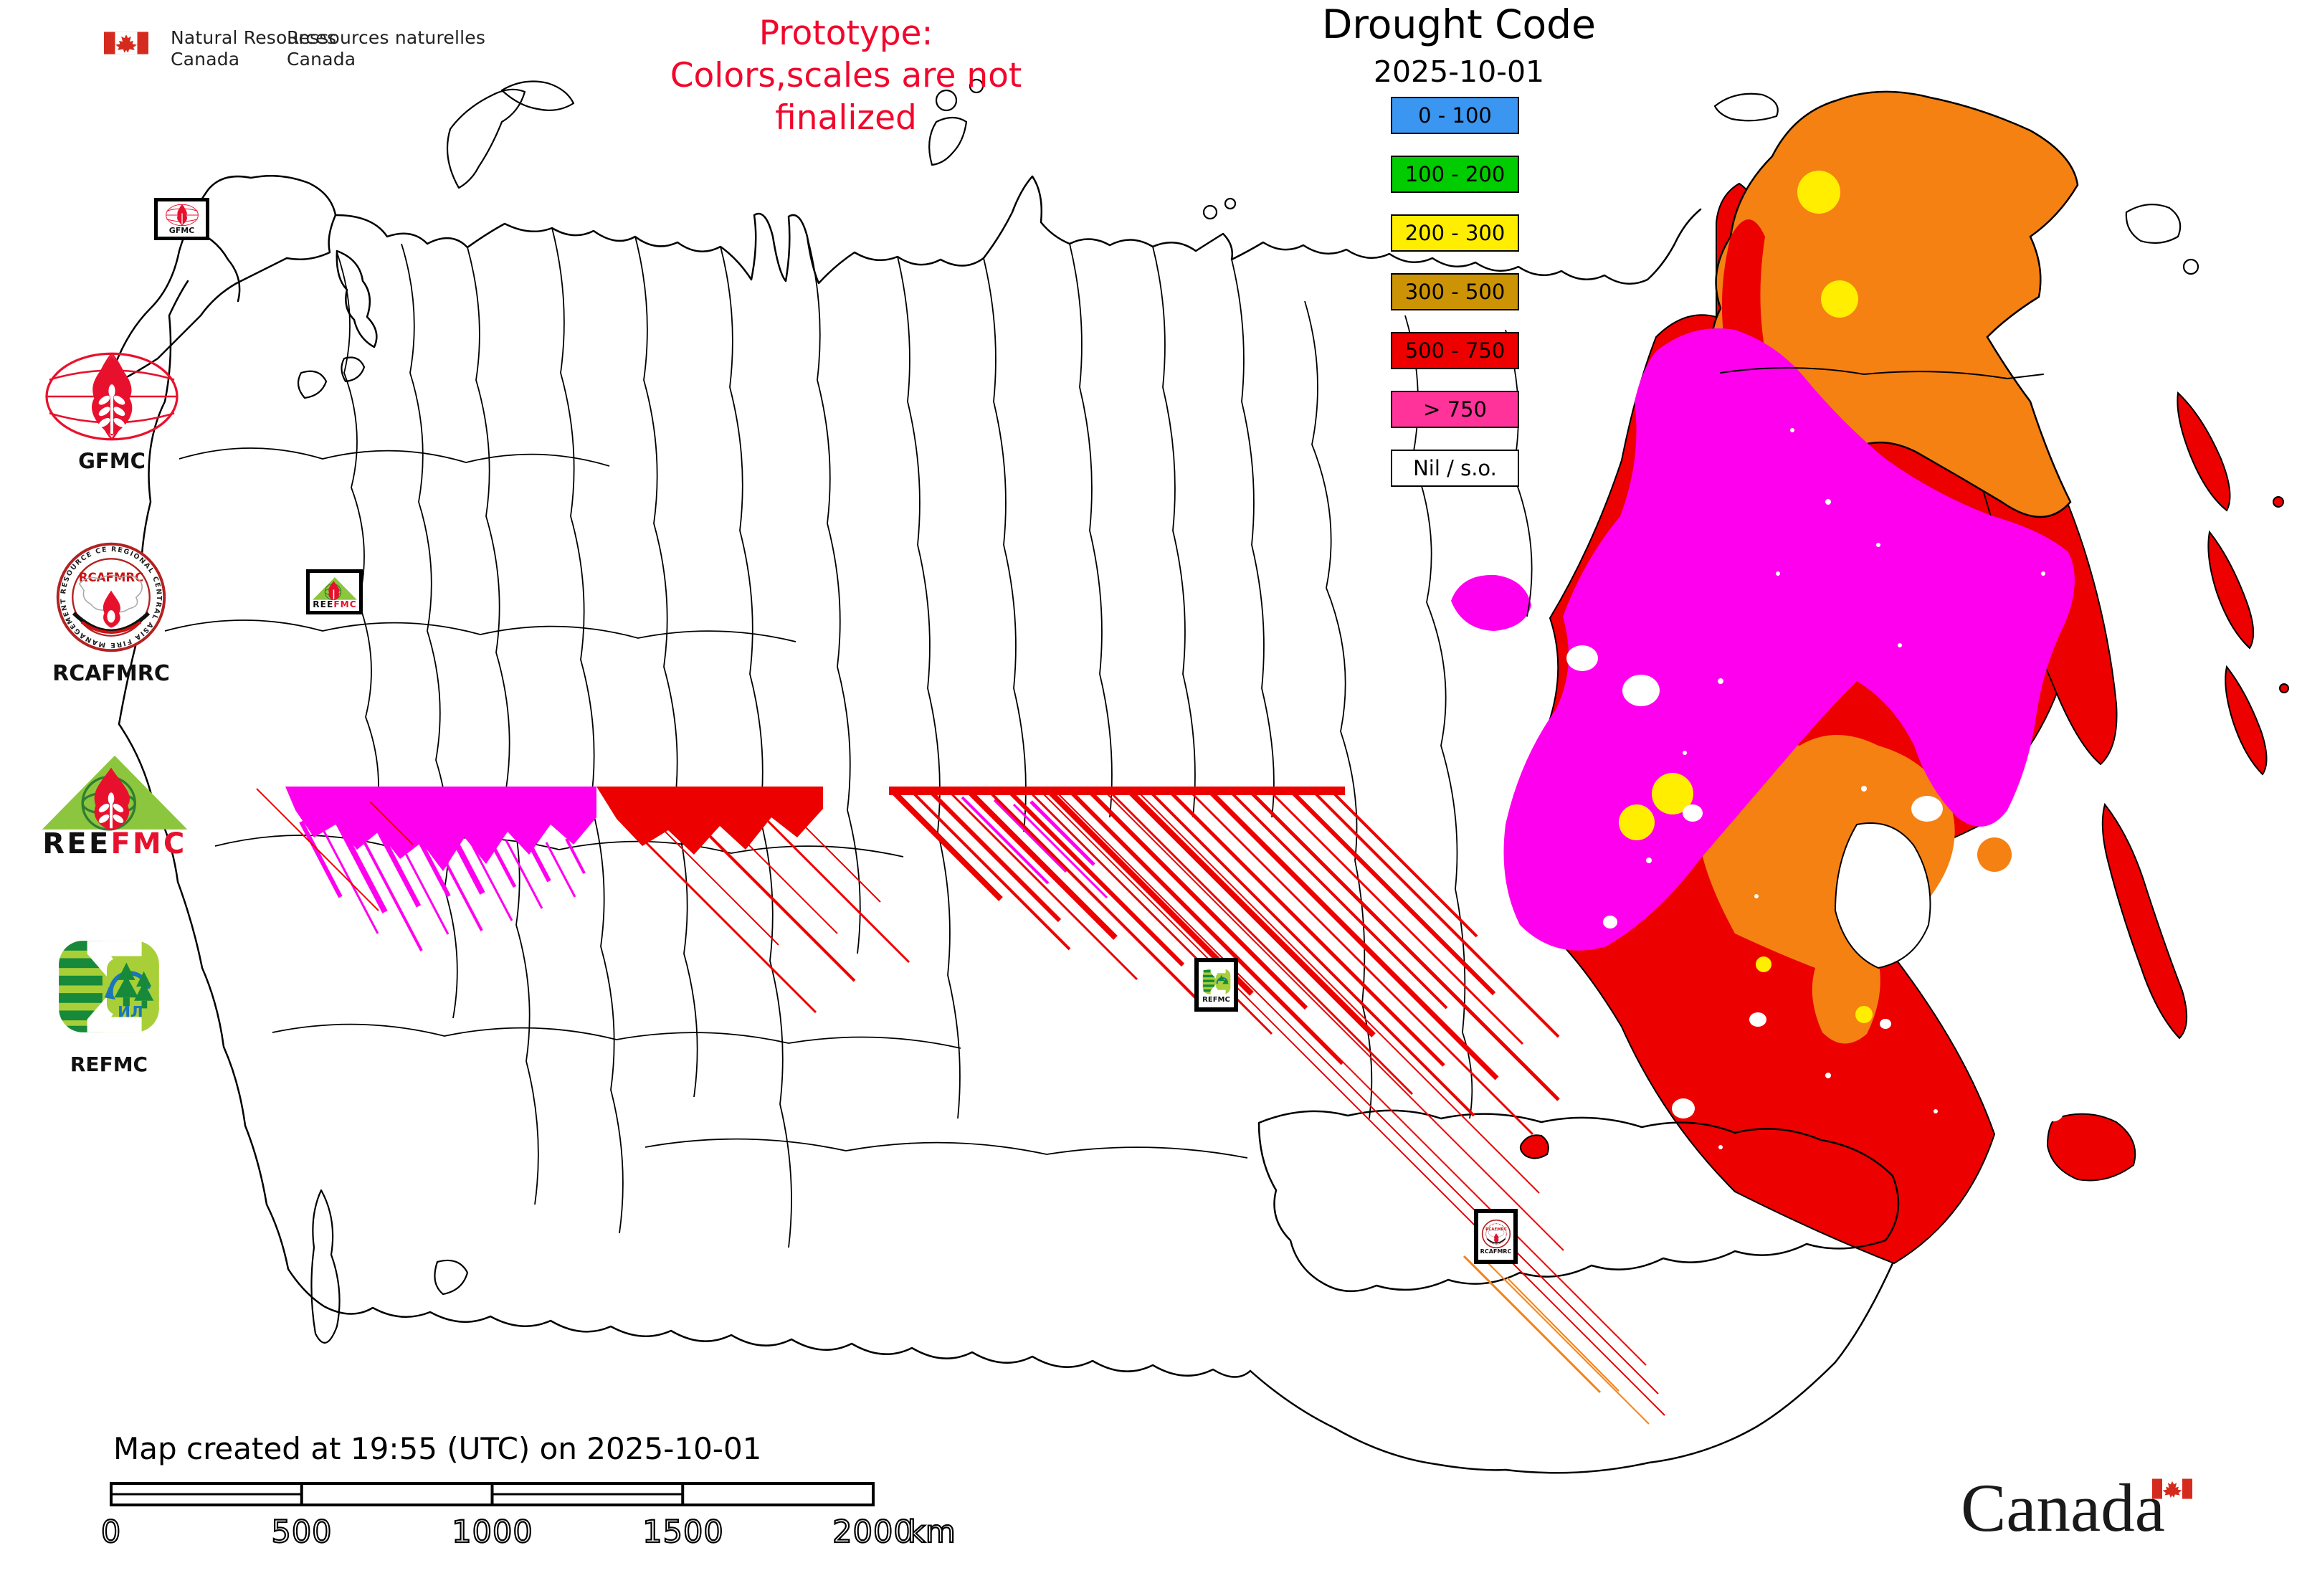  What do you see at coordinates (1556, 1340) in the screenshot?
I see `streaks-orange-lines` at bounding box center [1556, 1340].